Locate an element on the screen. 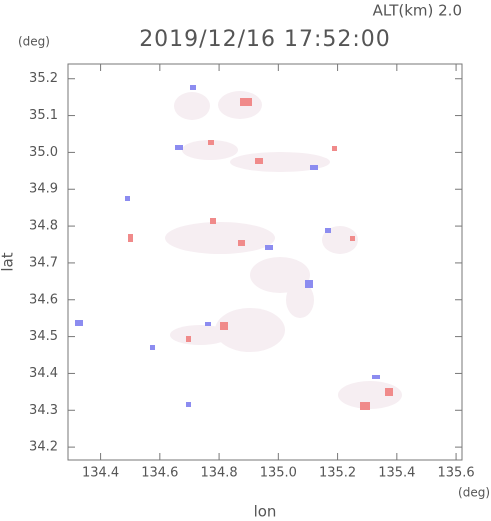 This screenshot has width=491, height=521. y-axis-label: lat is located at coordinates (8, 261).